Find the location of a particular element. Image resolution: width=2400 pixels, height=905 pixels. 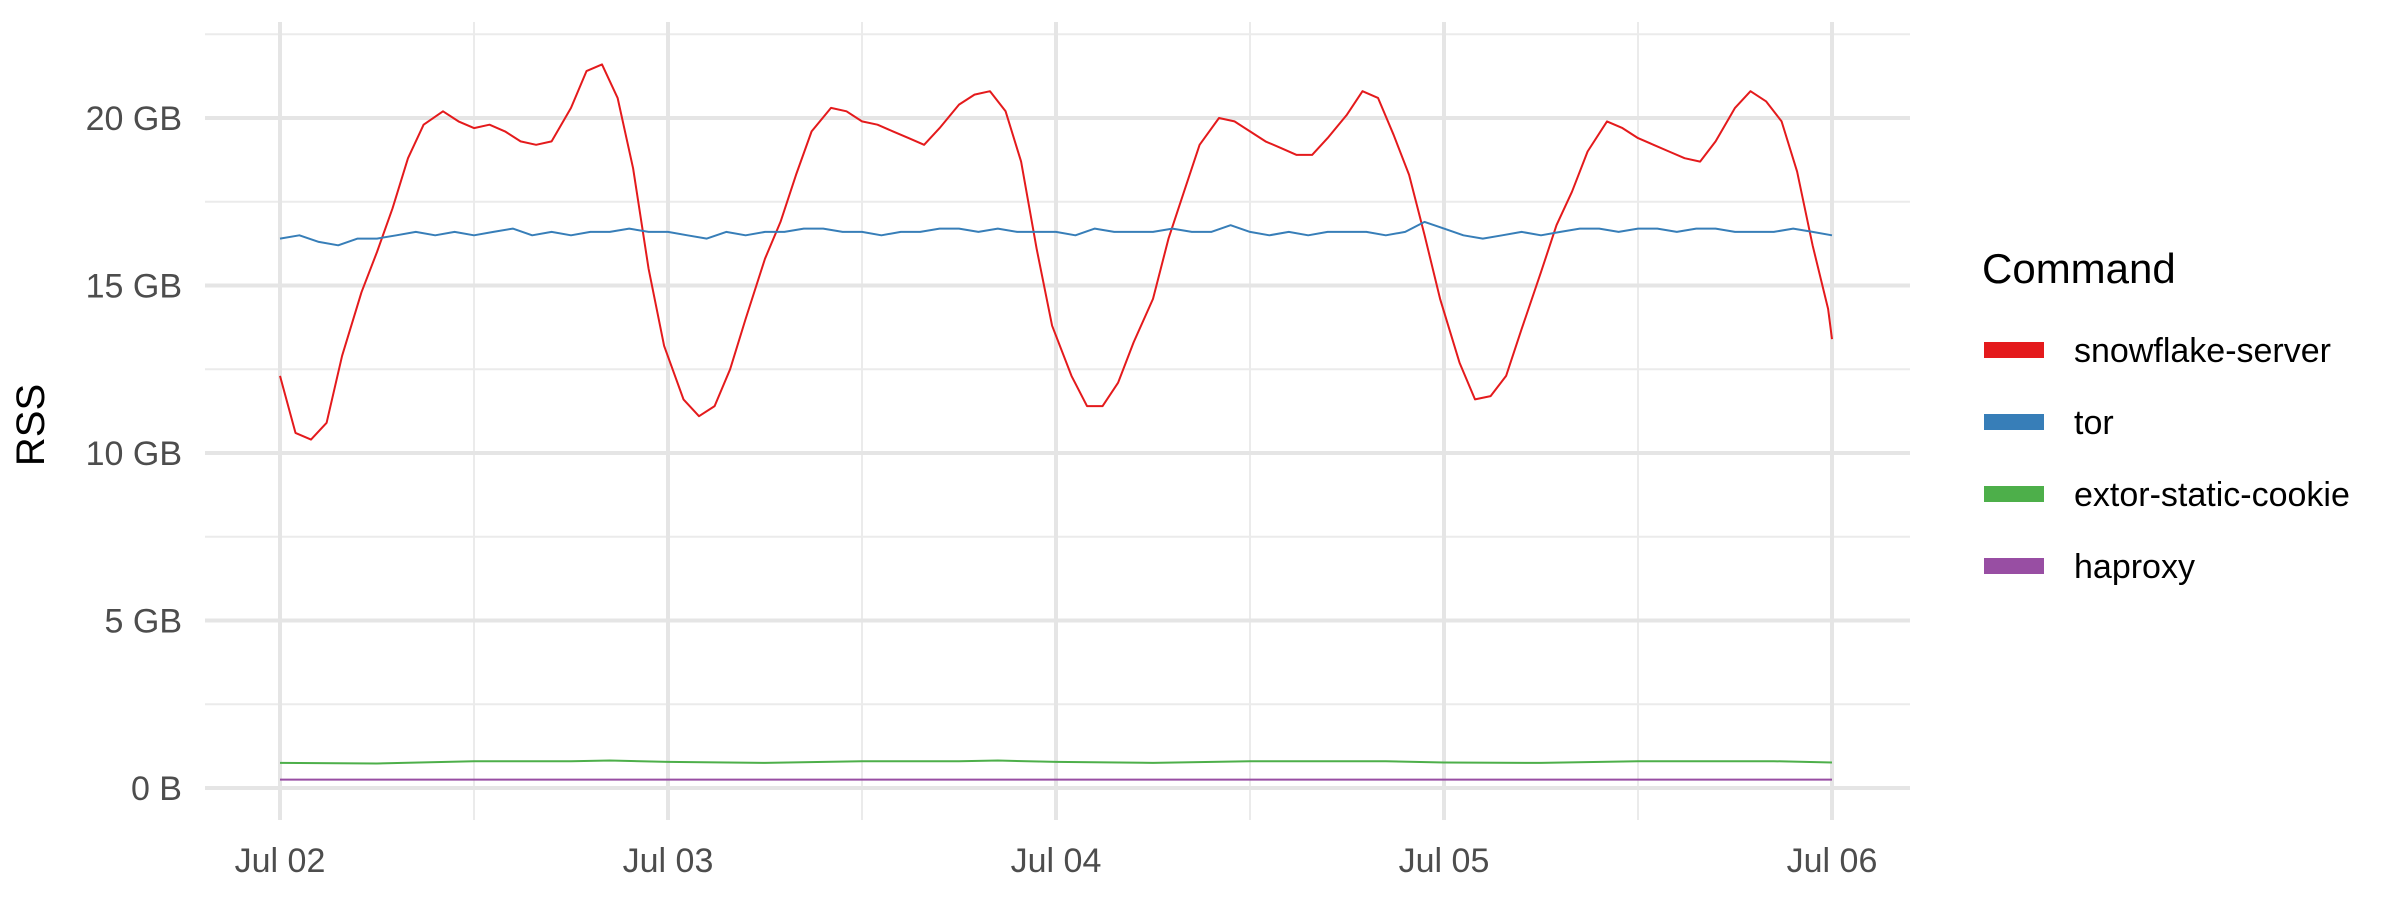

x-tick-label: Jul 04 is located at coordinates (1056, 861).